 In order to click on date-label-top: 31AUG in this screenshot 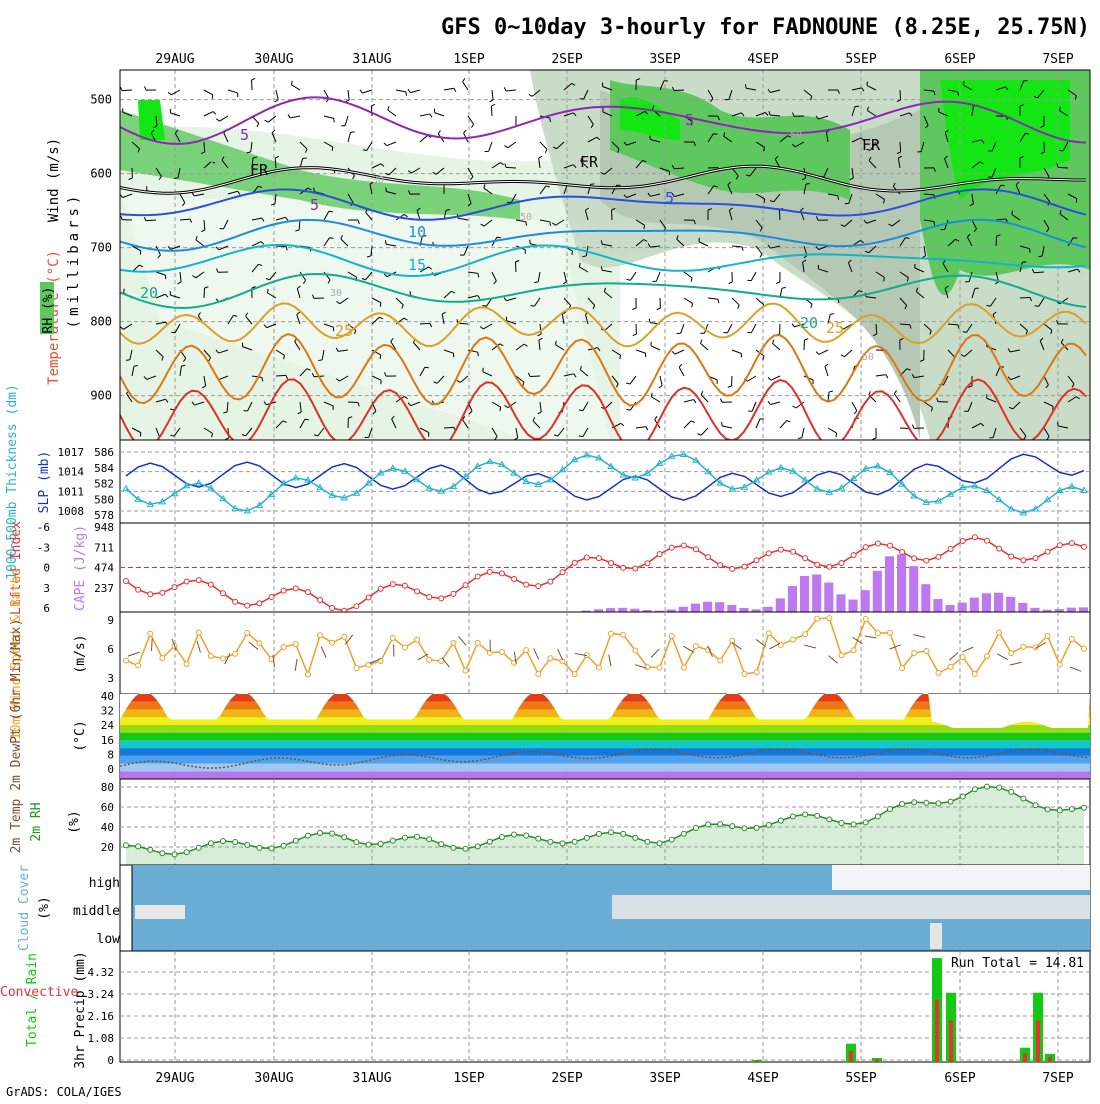, I will do `click(371, 59)`.